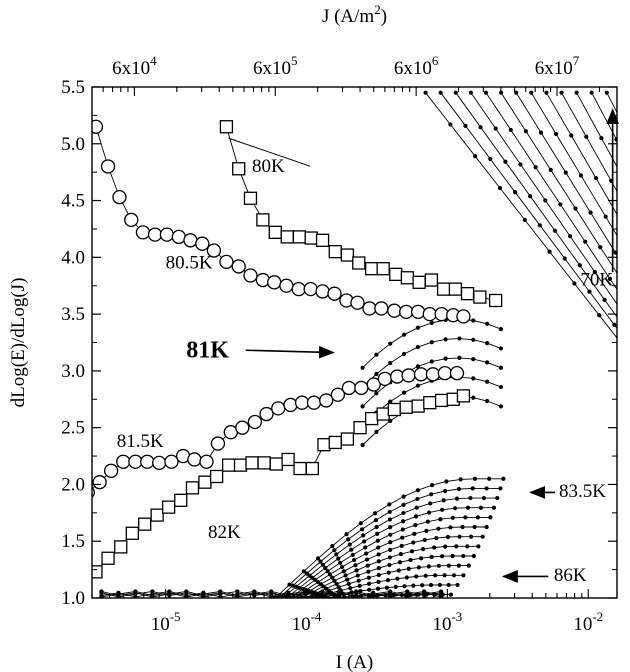 Image resolution: width=630 pixels, height=672 pixels. Describe the element at coordinates (275, 66) in the screenshot. I see `top-tick-label: 6x10⁵` at that location.